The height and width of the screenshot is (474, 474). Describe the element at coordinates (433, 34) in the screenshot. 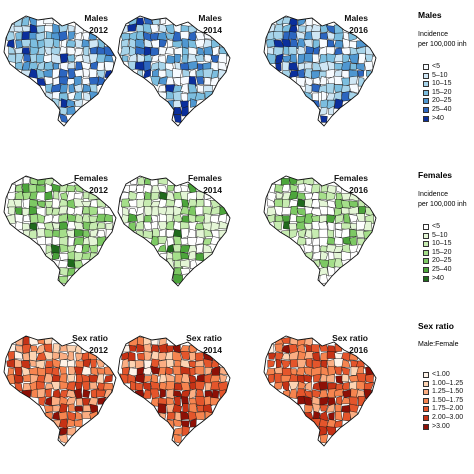

I see `legend-subtitle-line: Incidence` at that location.